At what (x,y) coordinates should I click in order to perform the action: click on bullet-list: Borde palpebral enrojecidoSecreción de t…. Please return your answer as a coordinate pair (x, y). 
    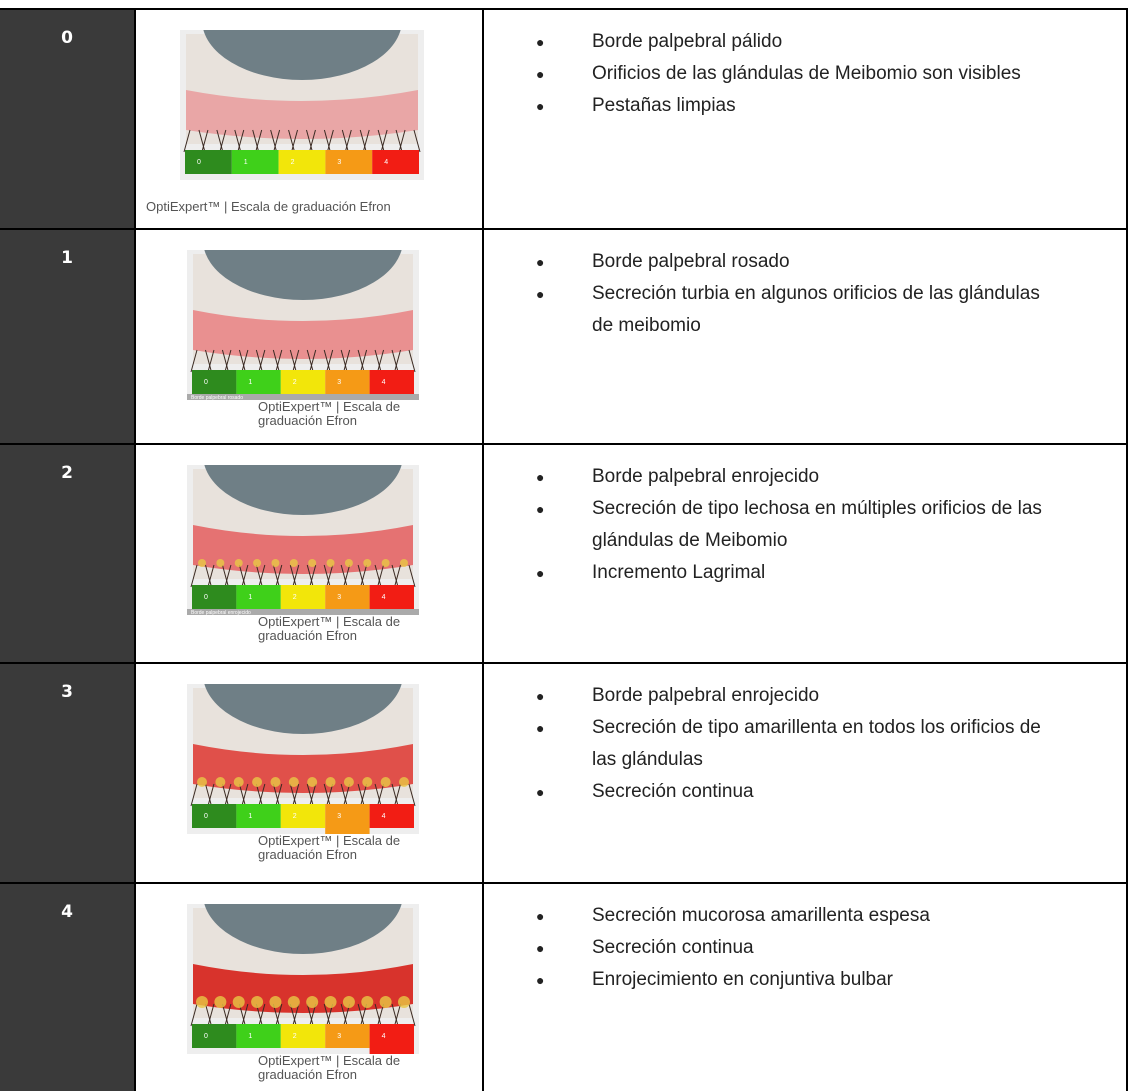
    Looking at the image, I should click on (801, 744).